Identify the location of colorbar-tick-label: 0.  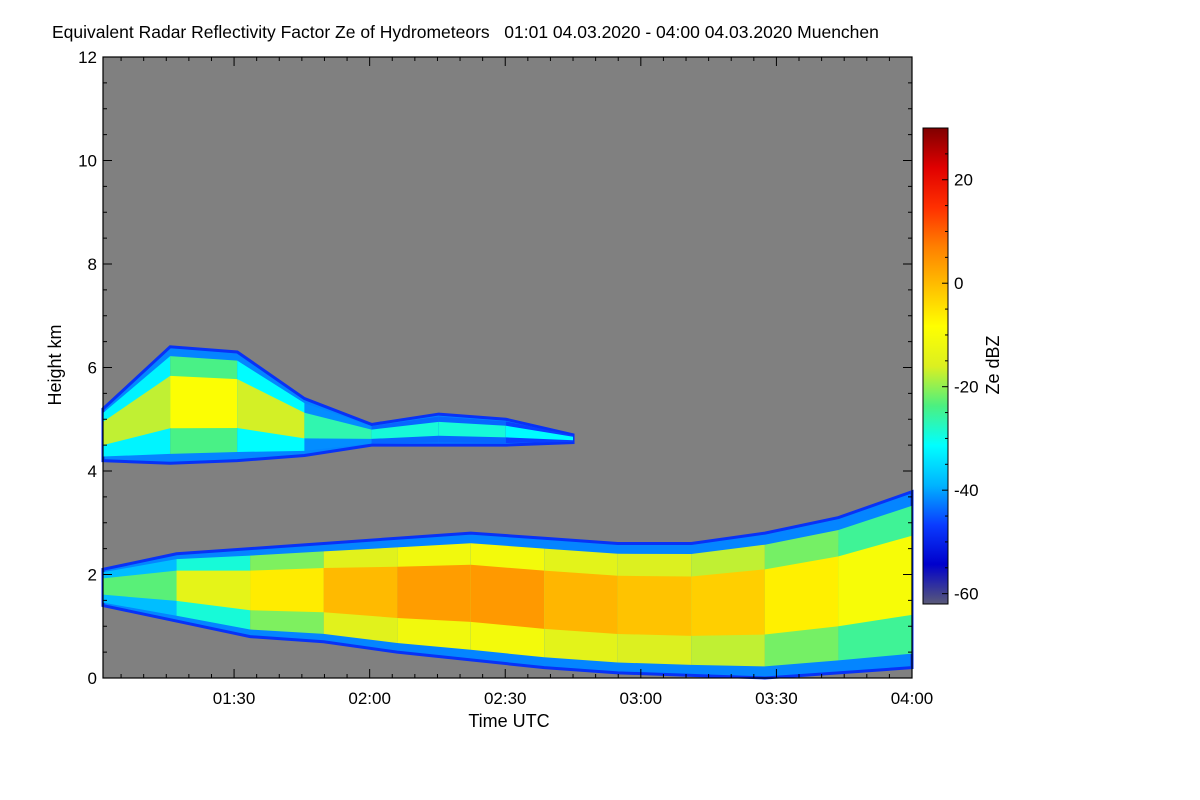
(958, 283).